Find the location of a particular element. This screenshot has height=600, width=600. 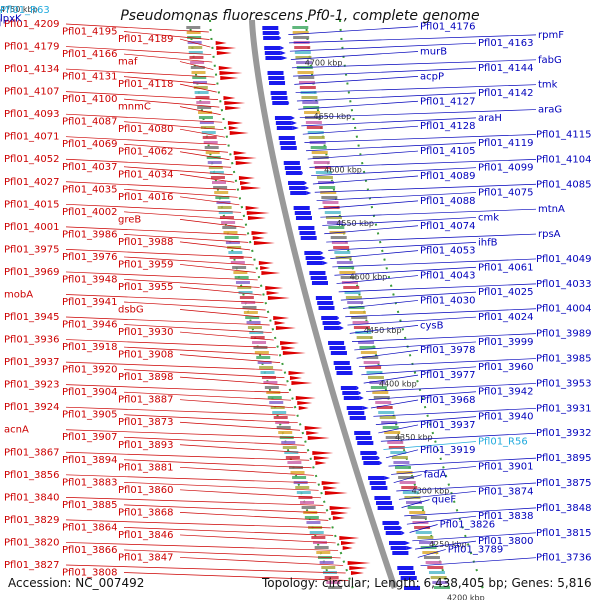

left-gene-label-text: Pfl01_3976 is located at coordinates (90, 257).